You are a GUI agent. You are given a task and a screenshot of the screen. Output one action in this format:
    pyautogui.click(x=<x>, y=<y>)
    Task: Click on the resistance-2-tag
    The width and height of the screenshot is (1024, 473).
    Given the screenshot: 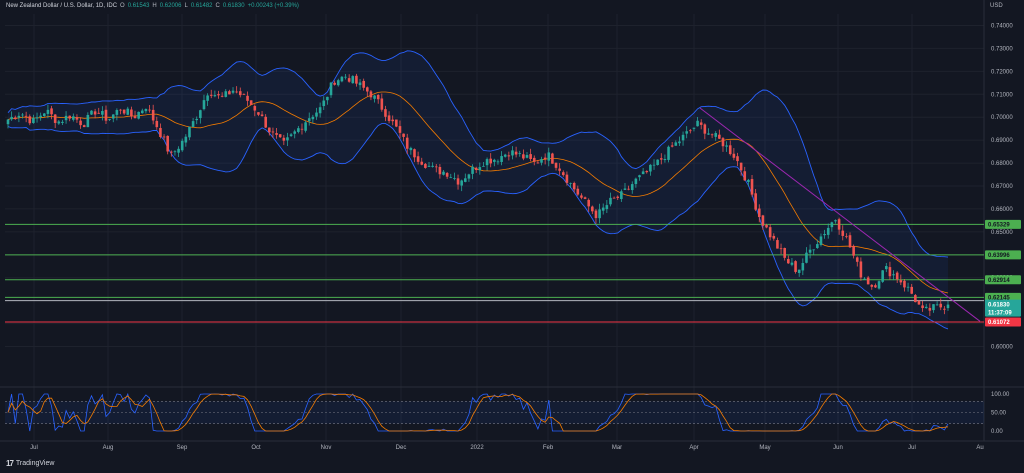 What is the action you would take?
    pyautogui.click(x=1003, y=255)
    